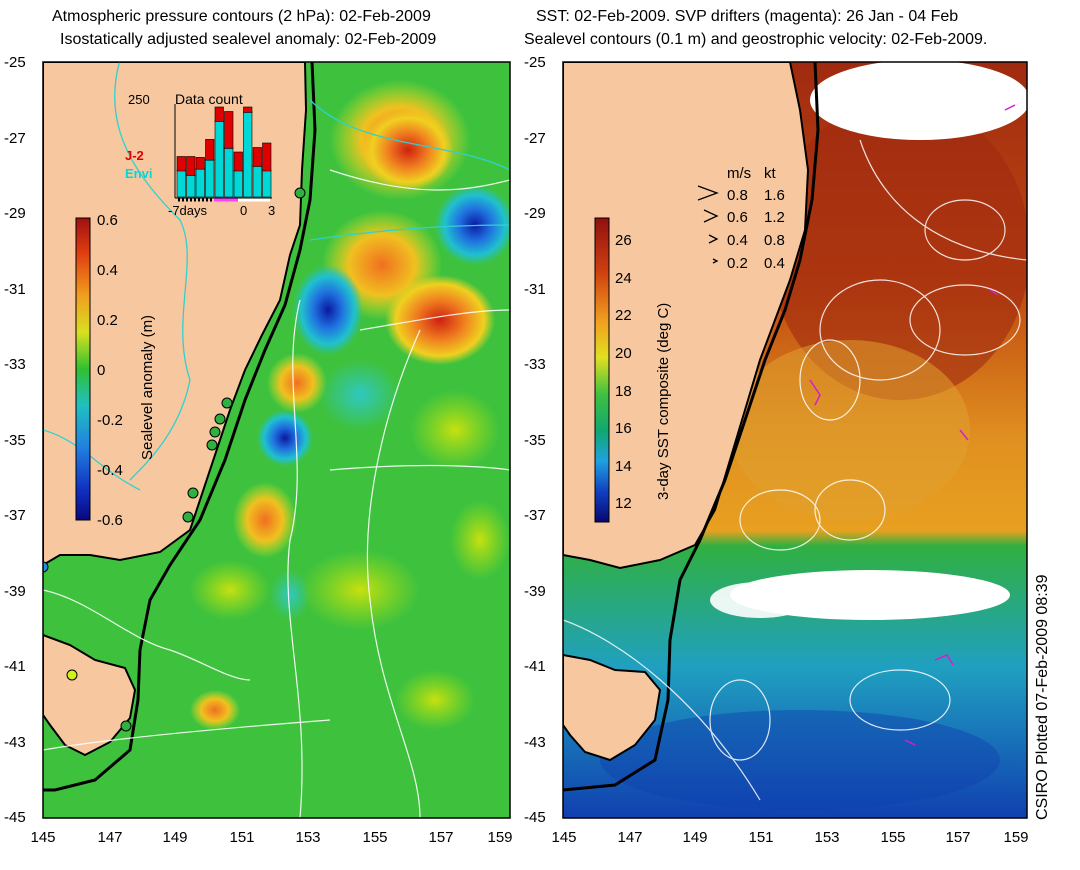 This screenshot has height=870, width=1080. What do you see at coordinates (737, 217) in the screenshot?
I see `svg-text: 0.6` at bounding box center [737, 217].